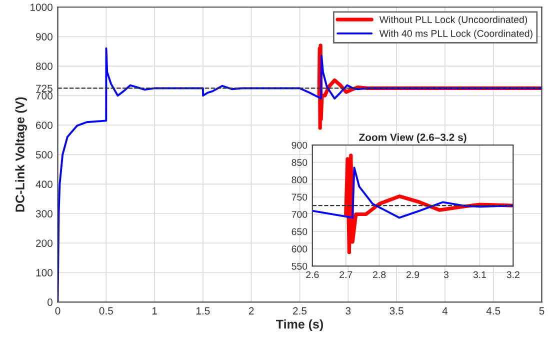 The image size is (550, 339). Describe the element at coordinates (154, 310) in the screenshot. I see `x-tick-label: 1` at that location.